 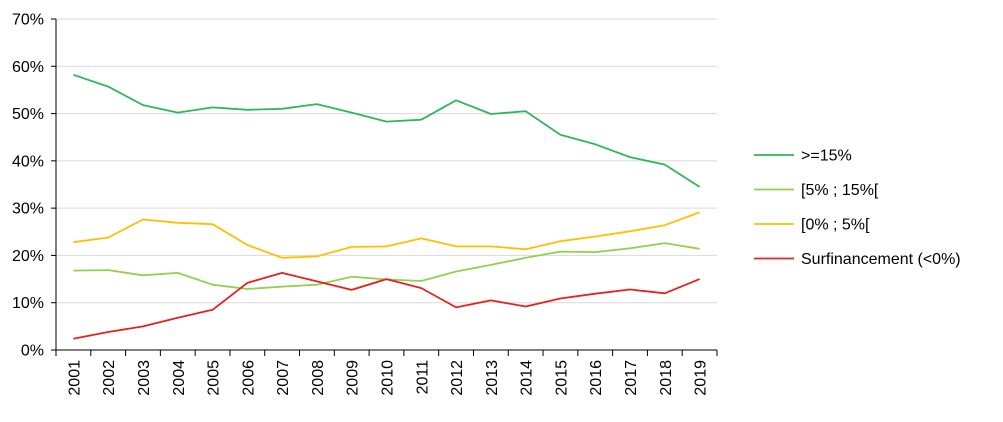 What do you see at coordinates (32, 351) in the screenshot?
I see `y-tick-label: 0%` at bounding box center [32, 351].